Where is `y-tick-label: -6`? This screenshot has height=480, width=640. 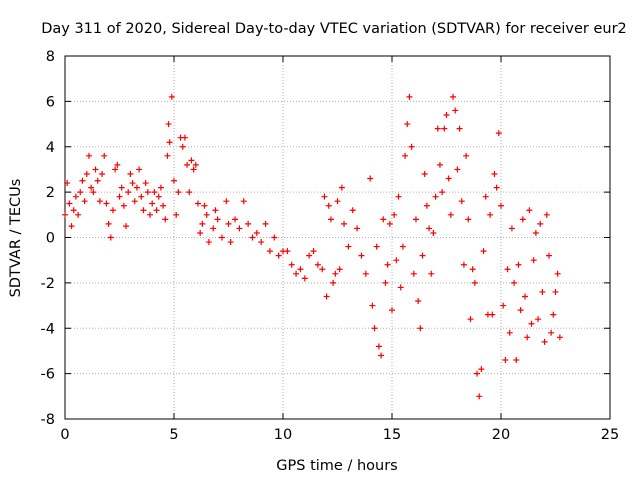 y-tick-label: -6 is located at coordinates (48, 375).